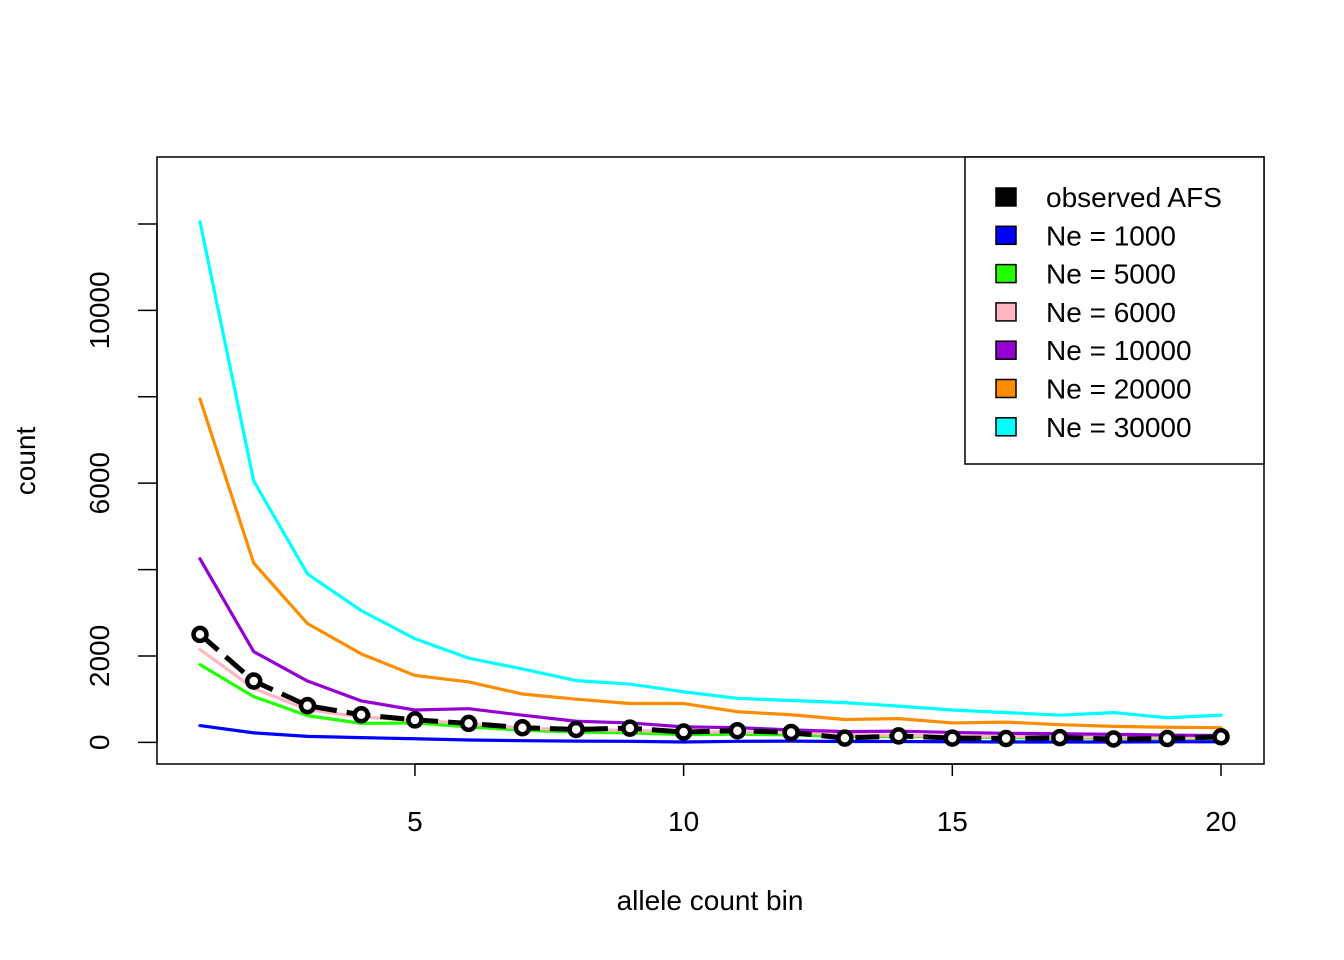  Describe the element at coordinates (99, 743) in the screenshot. I see `y-tick-label: 0` at that location.